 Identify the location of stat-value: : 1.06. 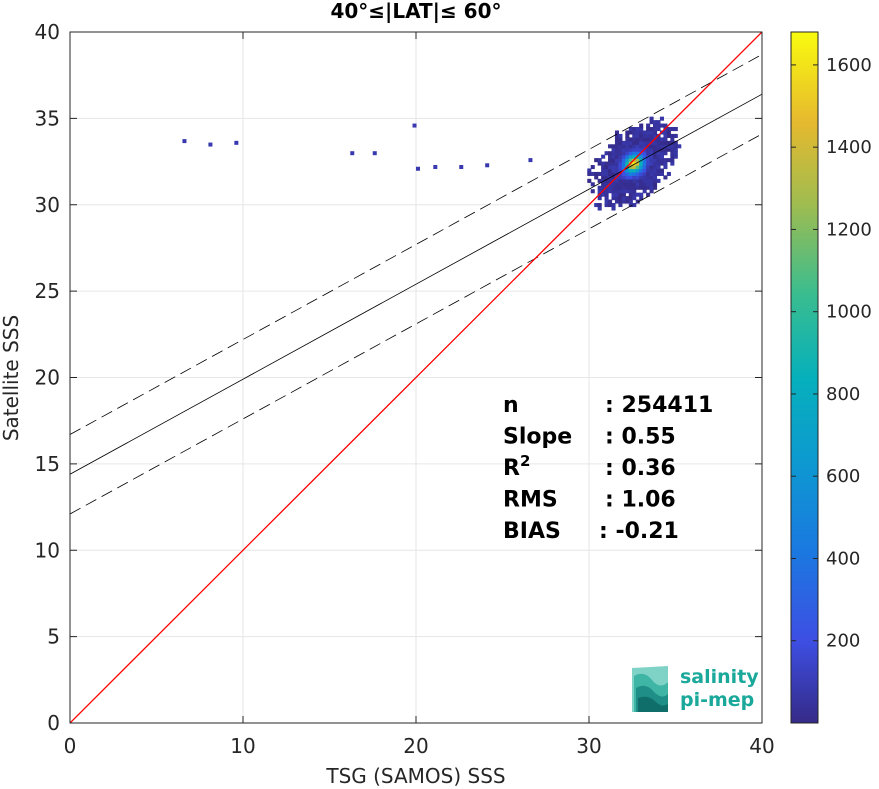
(640, 500).